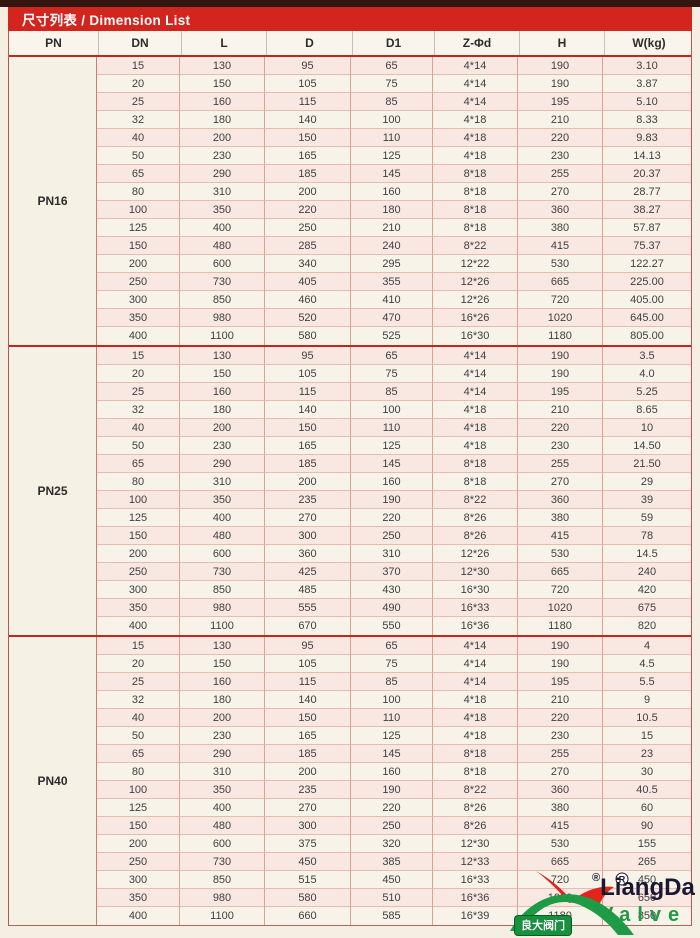 The width and height of the screenshot is (700, 938). Describe the element at coordinates (394, 482) in the screenshot. I see `table-row: 80 310 200 160 8*18 270 29` at that location.